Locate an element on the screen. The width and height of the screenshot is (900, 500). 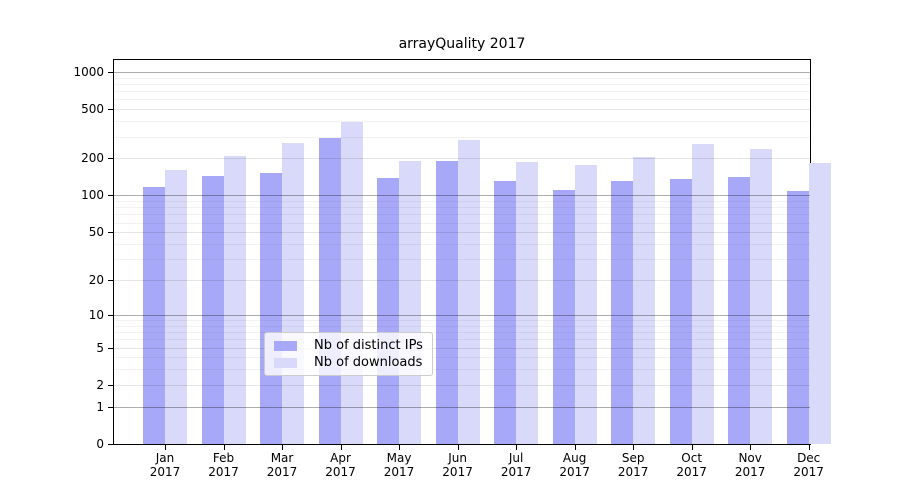
y-tick-label: 0 is located at coordinates (100, 444).